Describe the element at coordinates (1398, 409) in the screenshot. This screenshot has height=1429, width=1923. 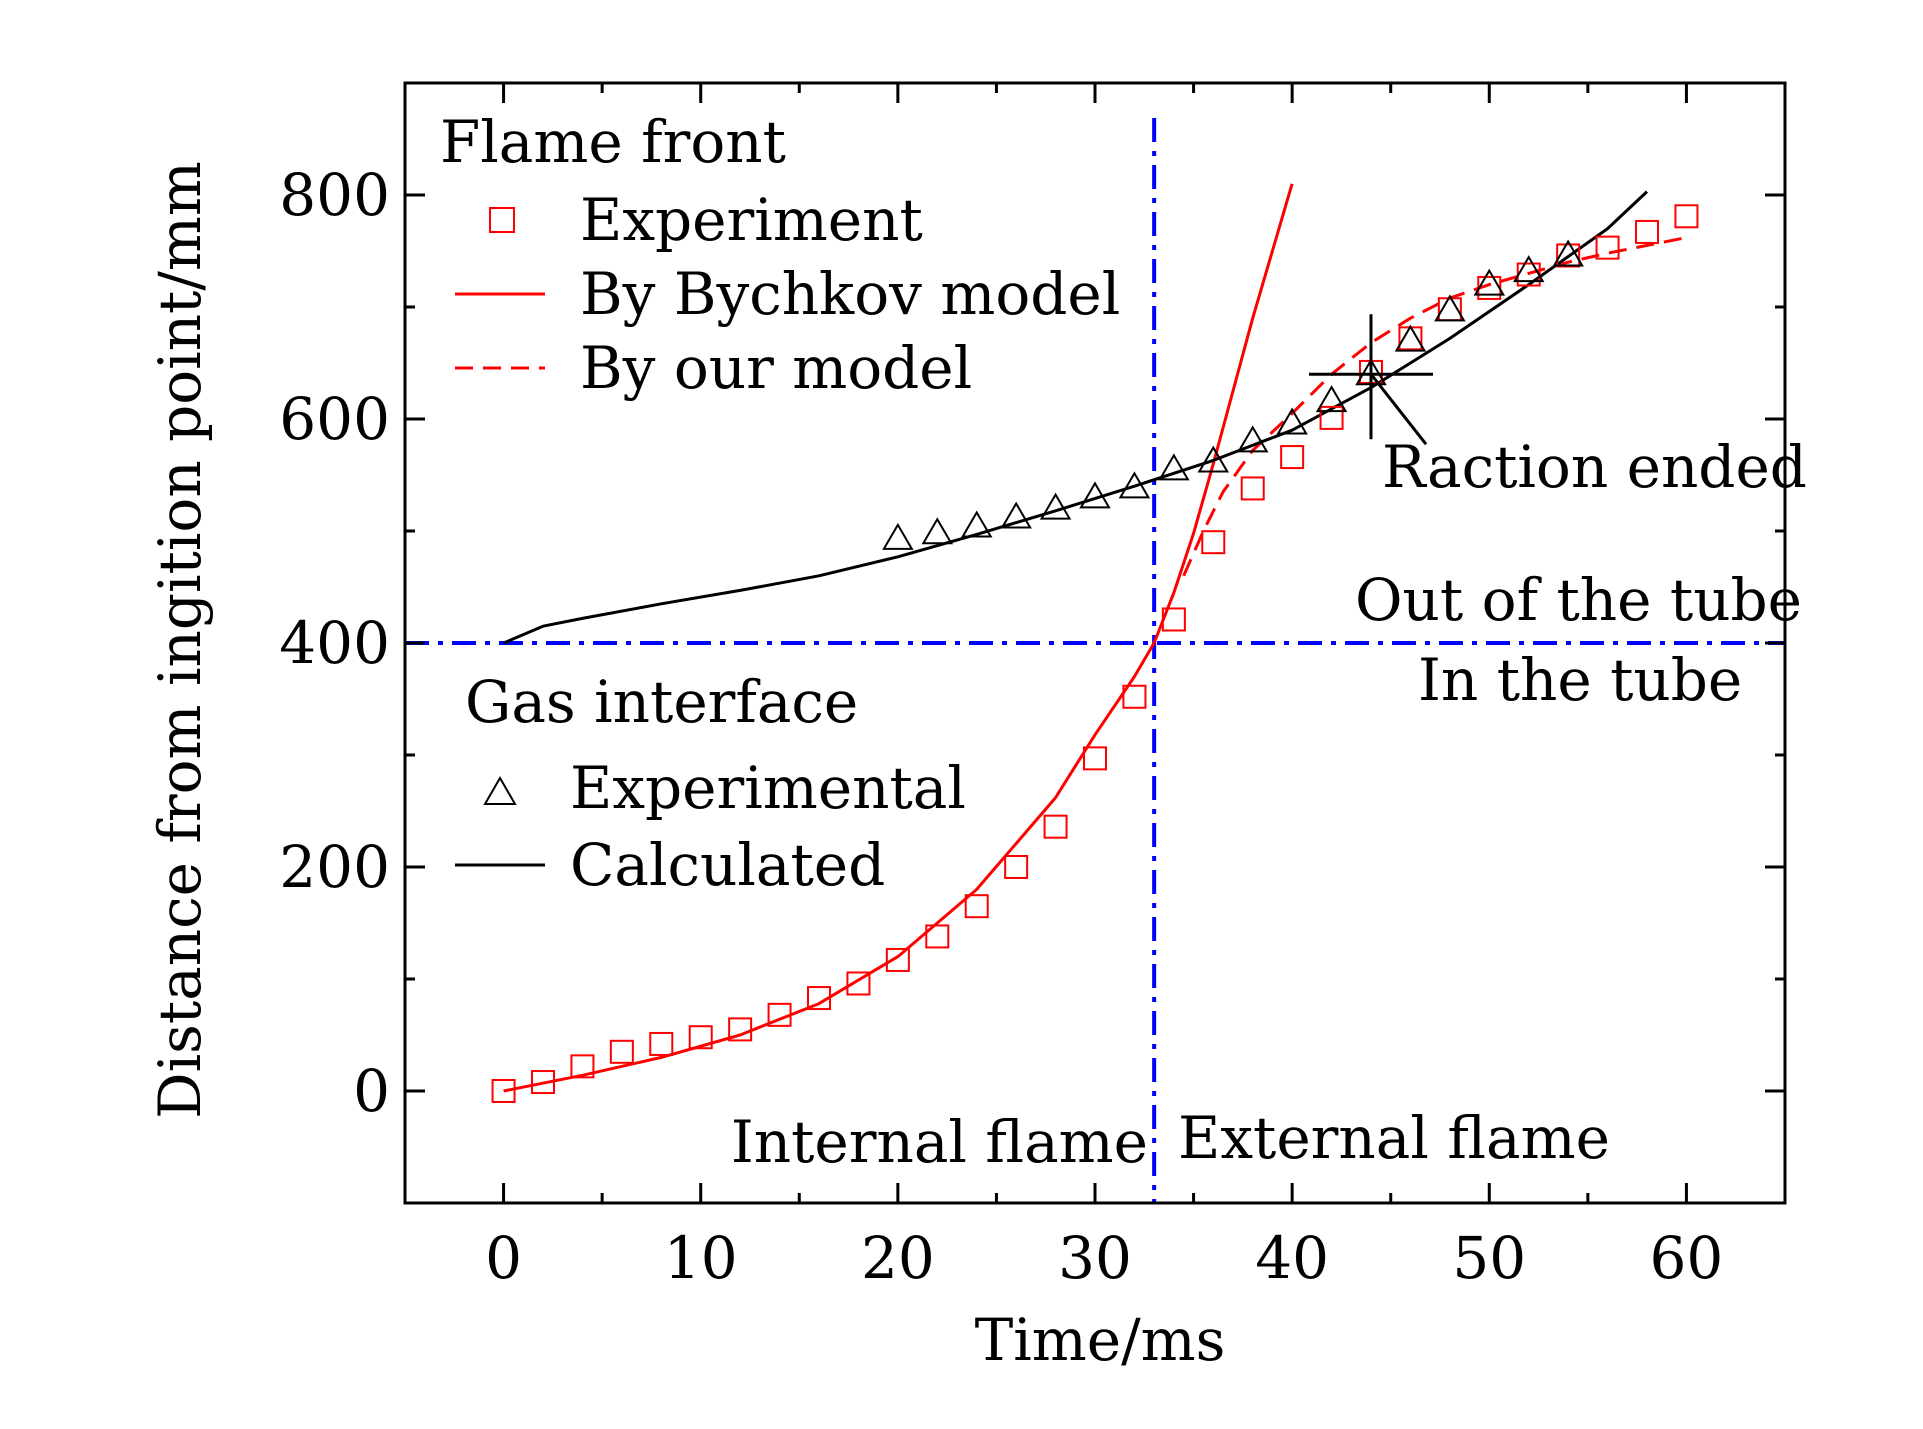
I see `annotation-leader-line` at that location.